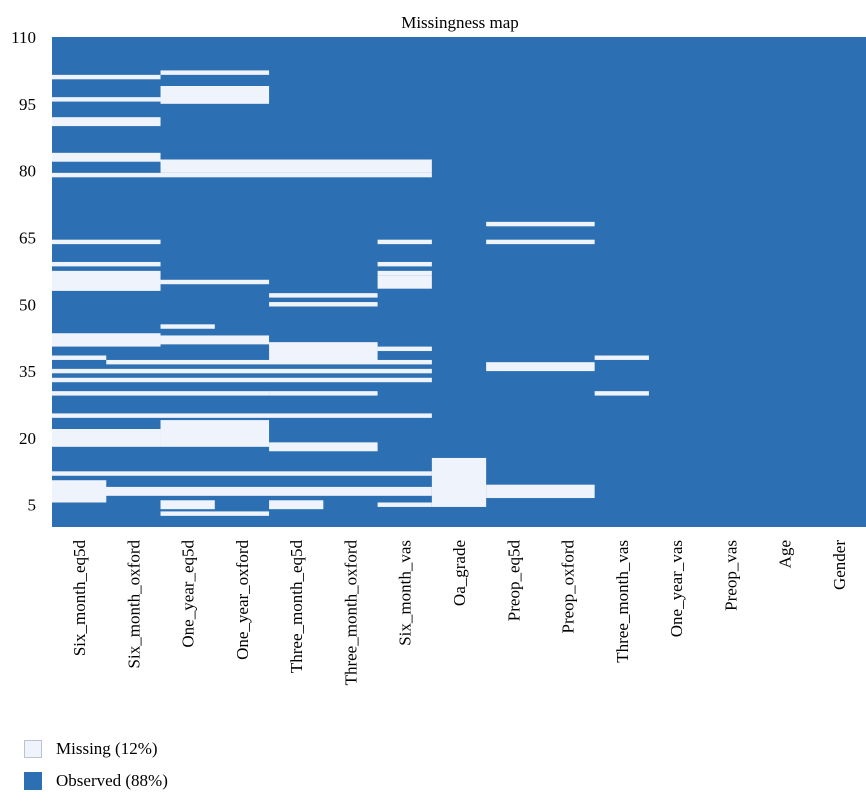 The height and width of the screenshot is (803, 866). Describe the element at coordinates (27, 371) in the screenshot. I see `y-tick-label: 35` at that location.